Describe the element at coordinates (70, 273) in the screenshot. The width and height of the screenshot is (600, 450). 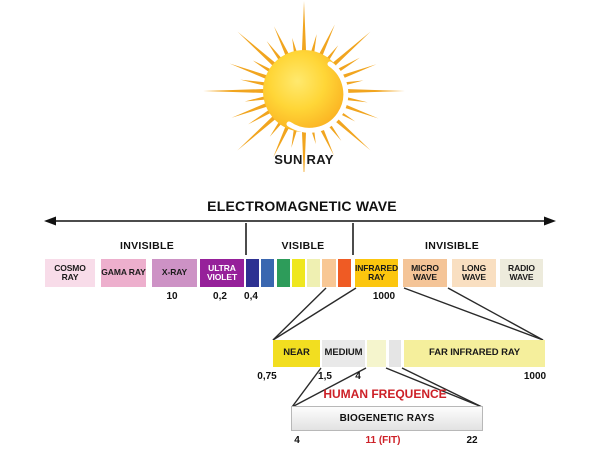
I see `segment-cosmo-ray: COSMO RAY` at that location.